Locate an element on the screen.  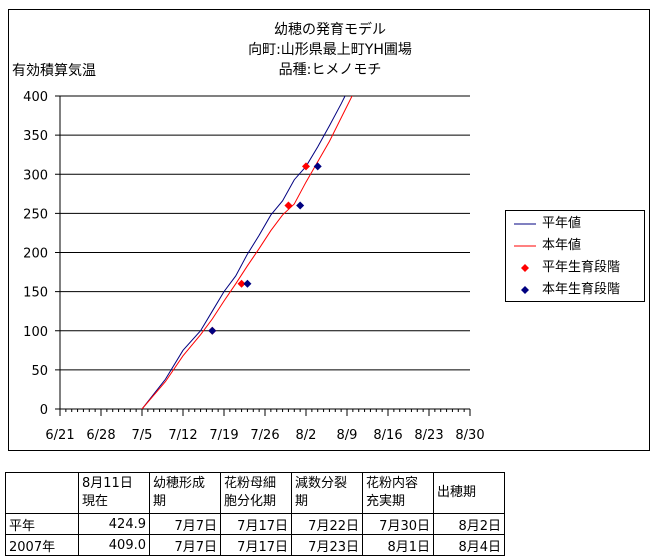
chart-legend: 平年値 本年値 平年生育段階 本年生育段階 is located at coordinates (575, 256).